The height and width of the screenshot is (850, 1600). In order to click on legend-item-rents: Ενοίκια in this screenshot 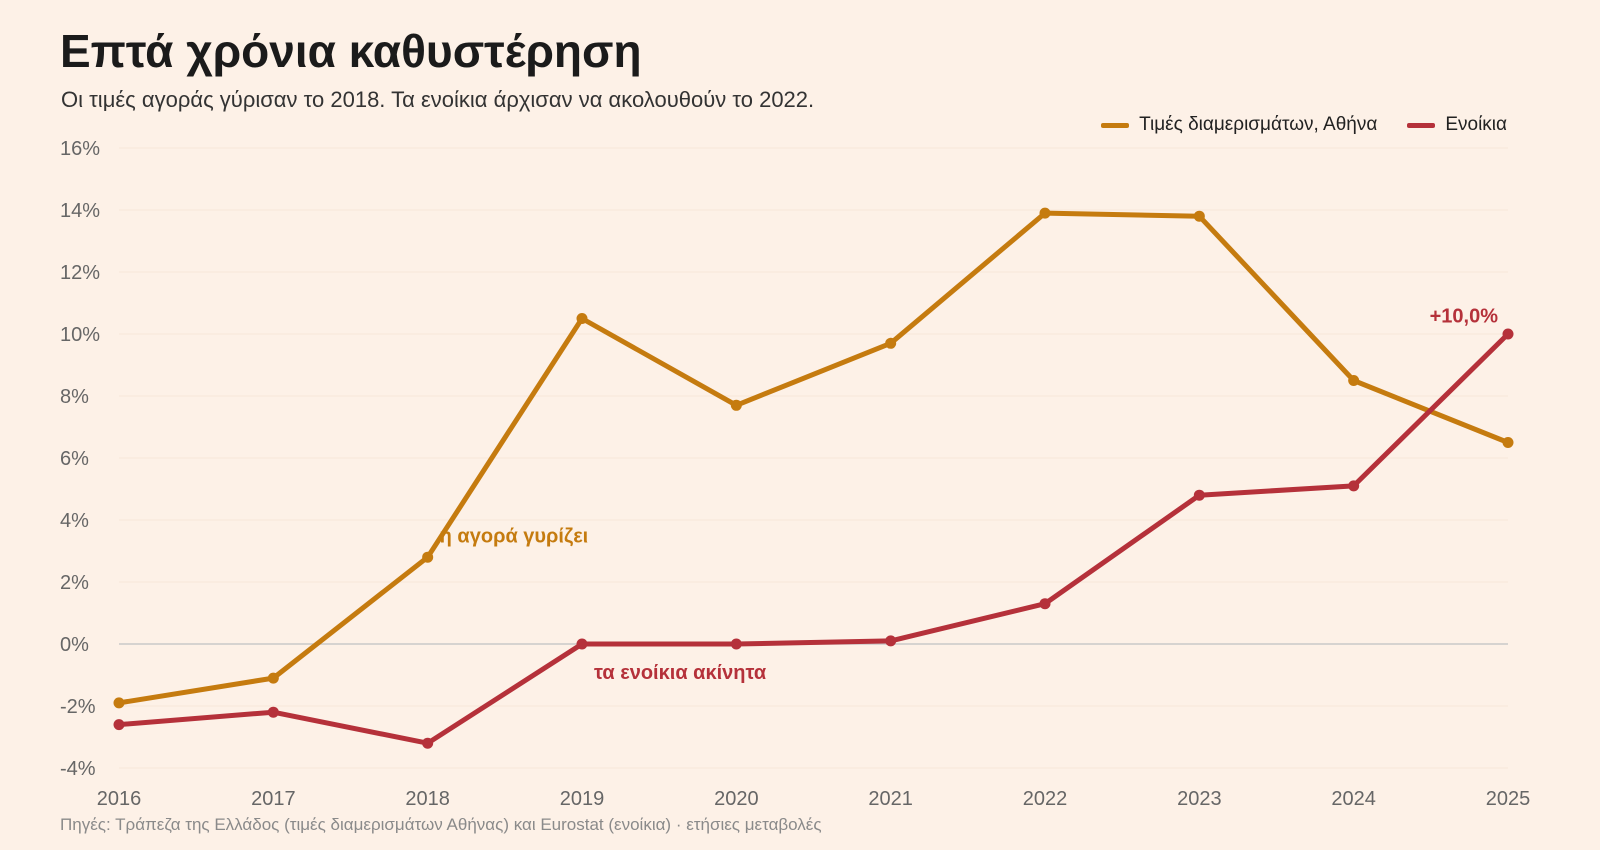, I will do `click(1457, 125)`.